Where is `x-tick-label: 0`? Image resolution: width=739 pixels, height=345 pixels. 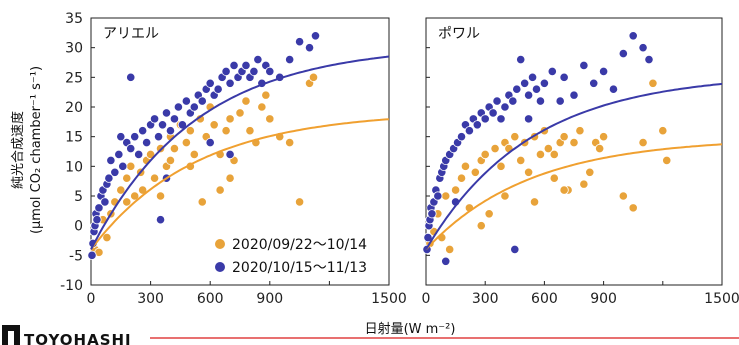
x-tick-label: 0 is located at coordinates (426, 299).